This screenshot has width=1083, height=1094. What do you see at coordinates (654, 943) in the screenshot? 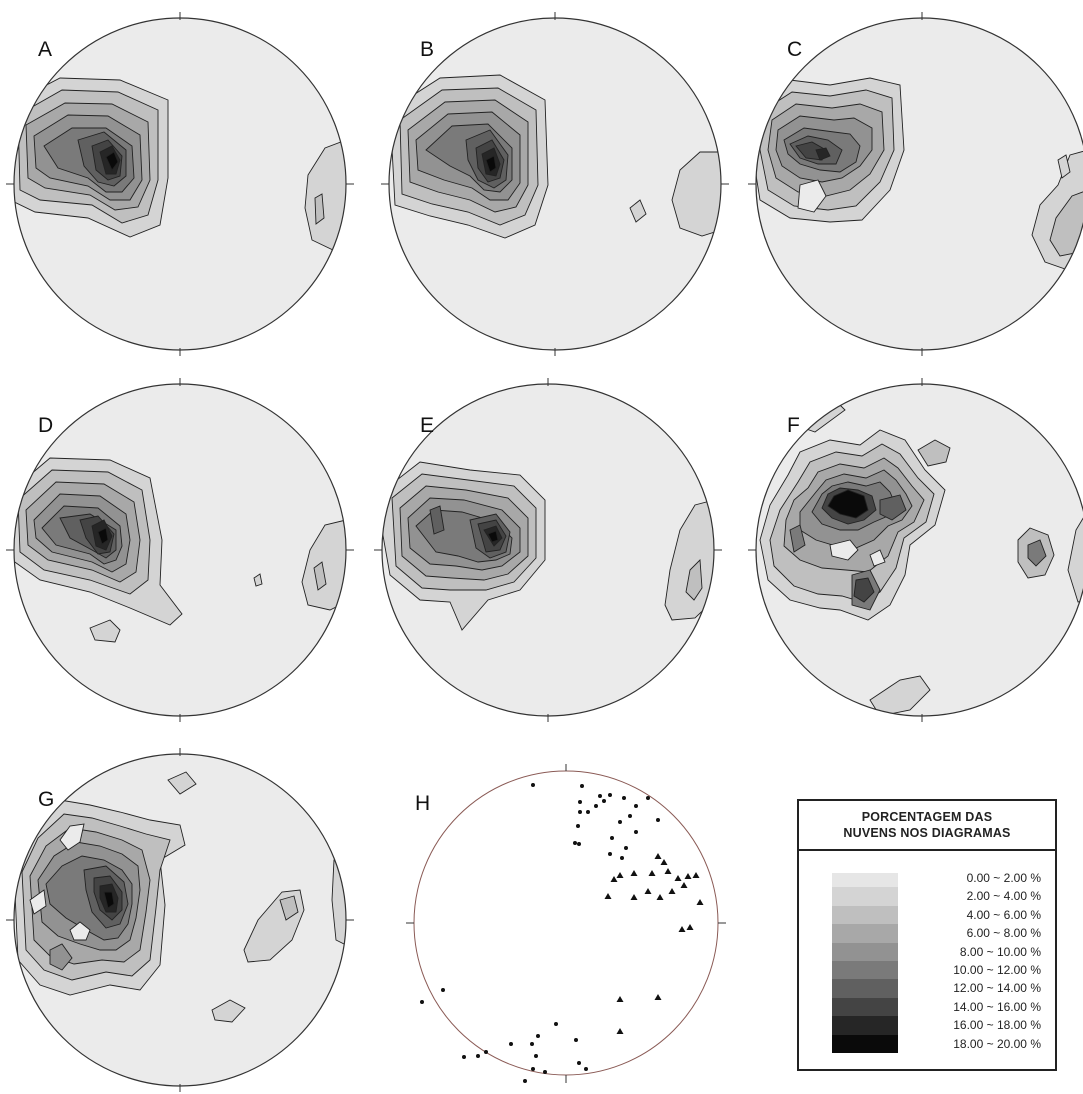
I see `pole-triangles` at bounding box center [654, 943].